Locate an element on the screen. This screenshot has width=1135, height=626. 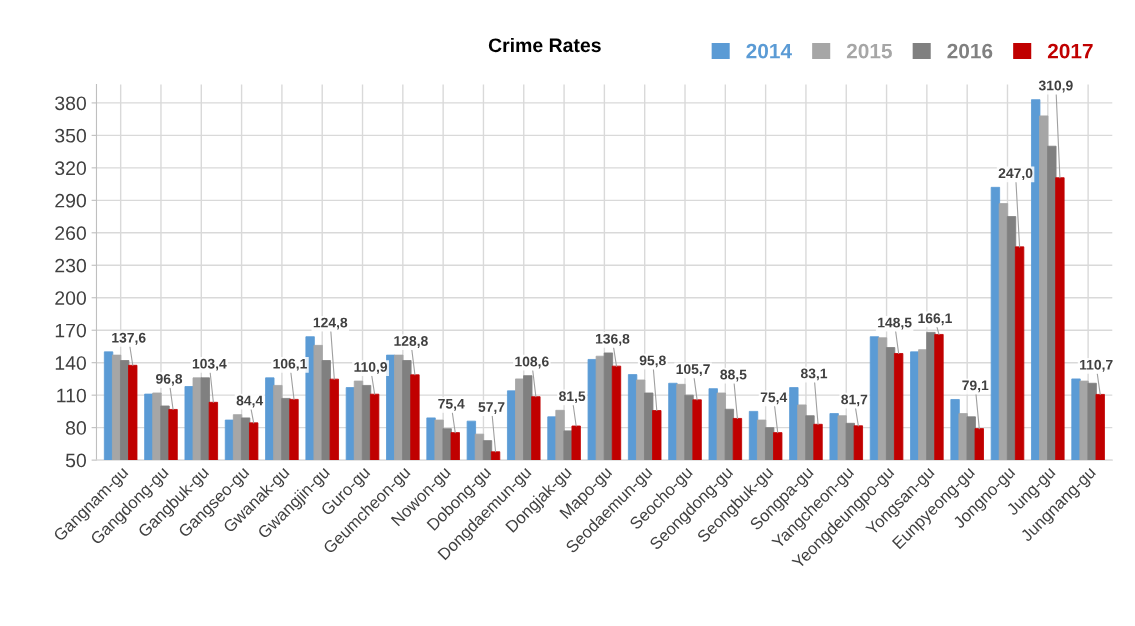
data-label: 57,7 is located at coordinates (491, 408).